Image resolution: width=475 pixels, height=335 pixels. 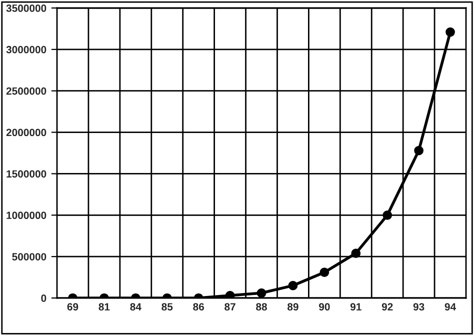 I want to click on x-tick-label: 89, so click(x=293, y=307).